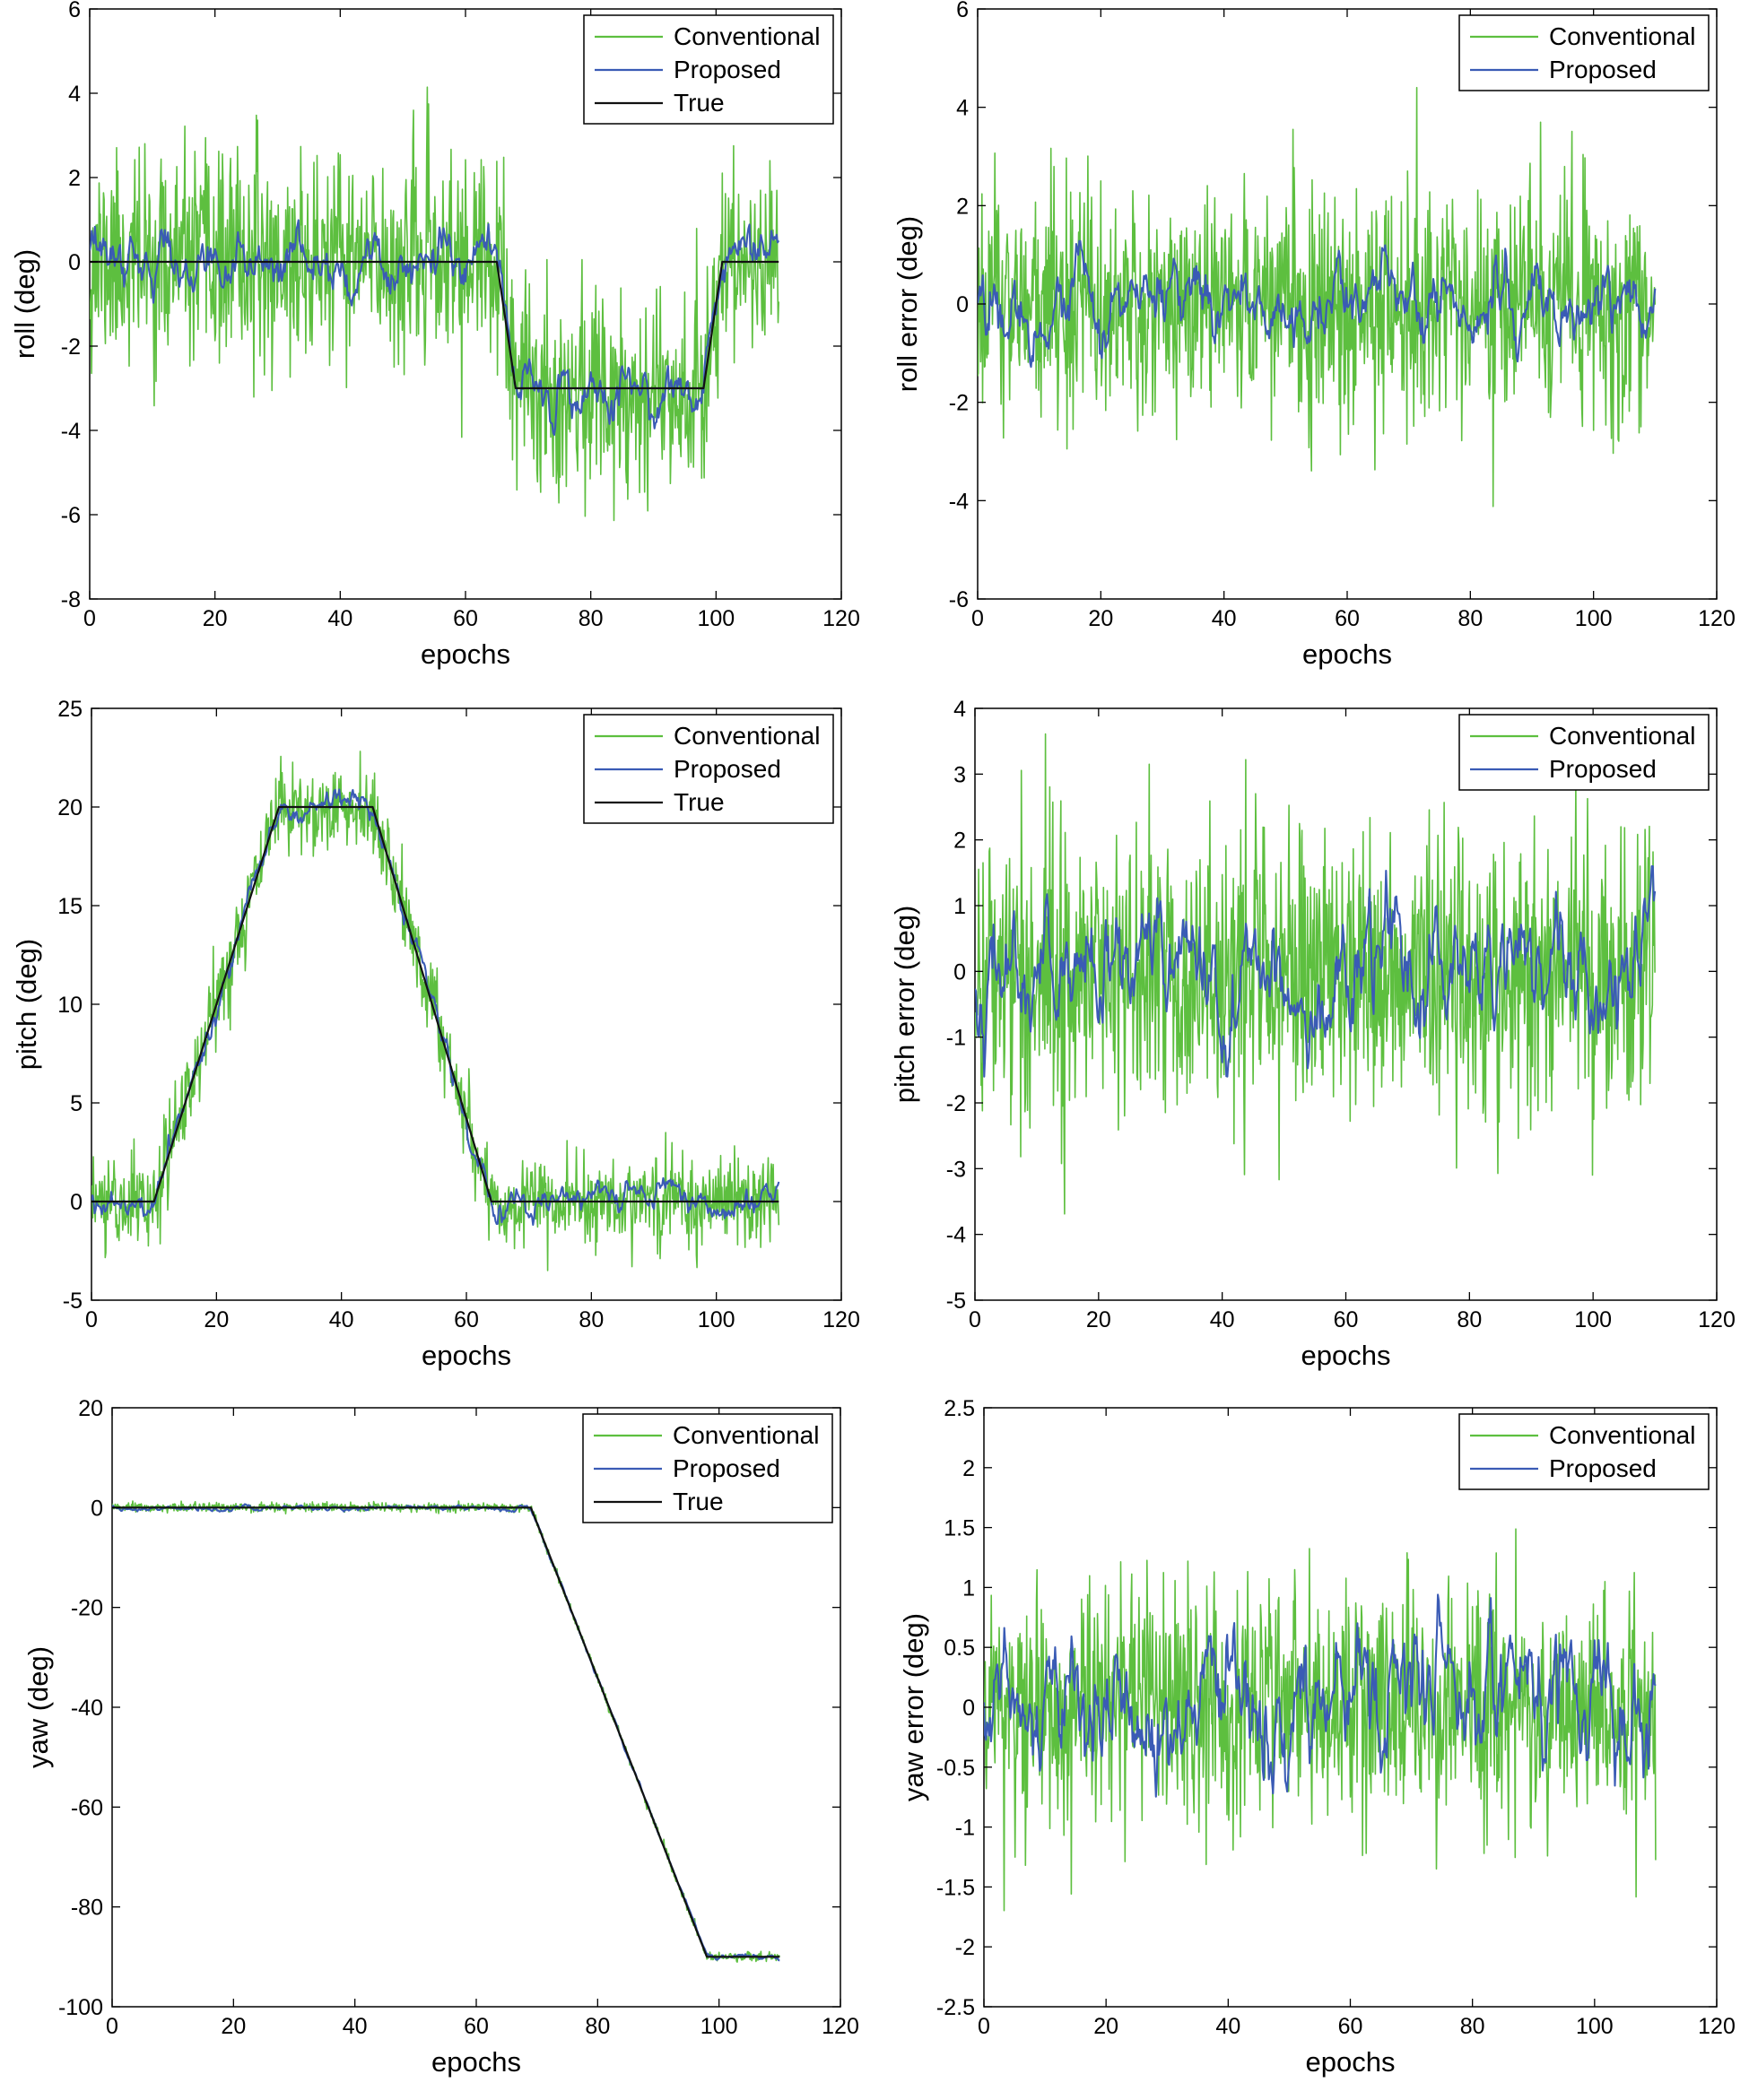  Describe the element at coordinates (591, 1319) in the screenshot. I see `x-tick-label: 80` at that location.